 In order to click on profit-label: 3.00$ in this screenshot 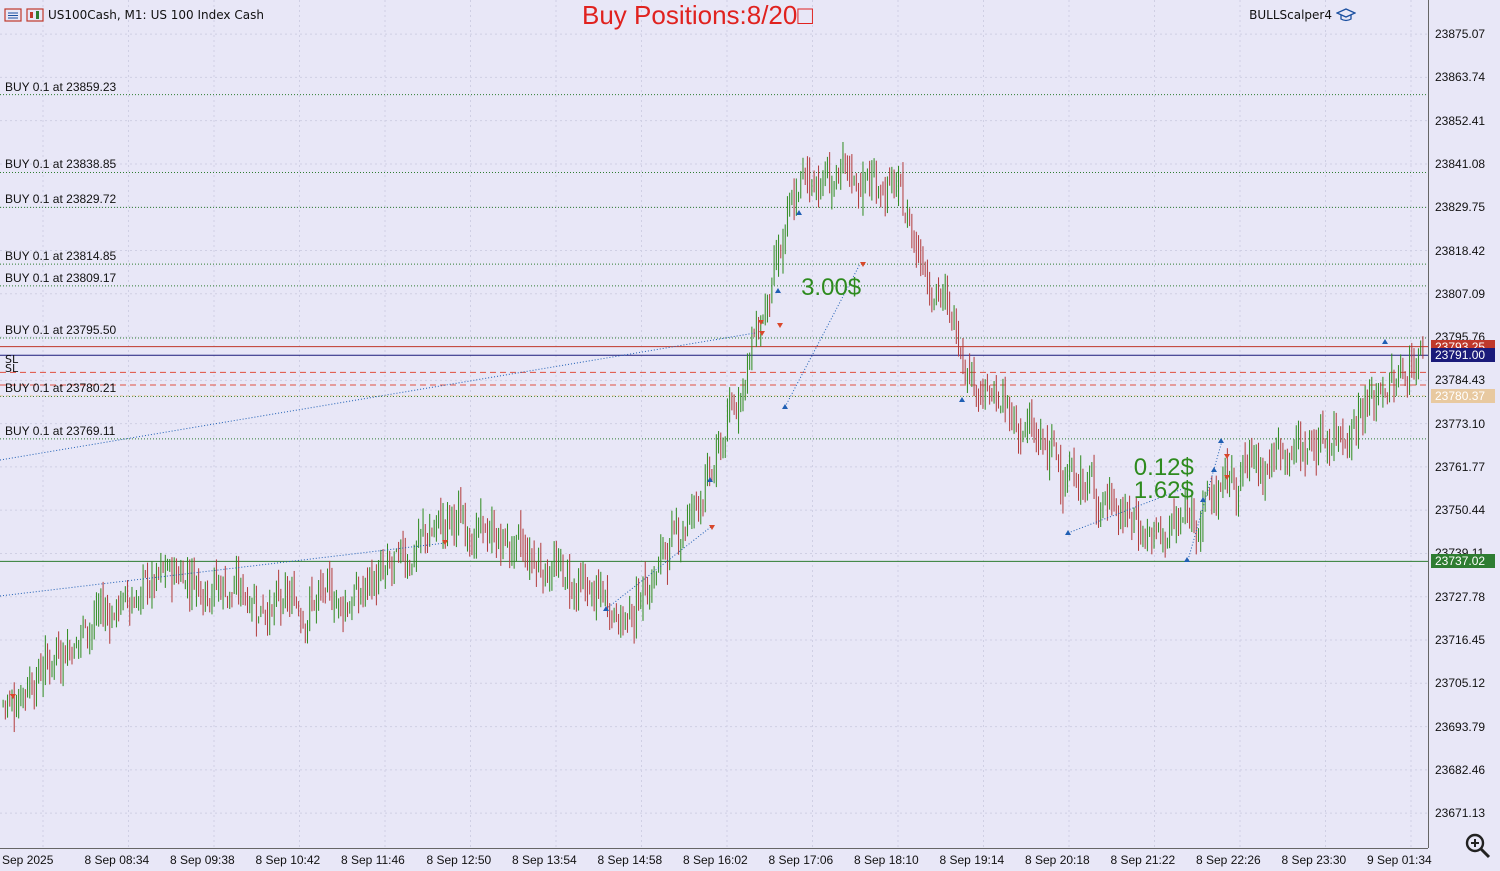, I will do `click(831, 288)`.